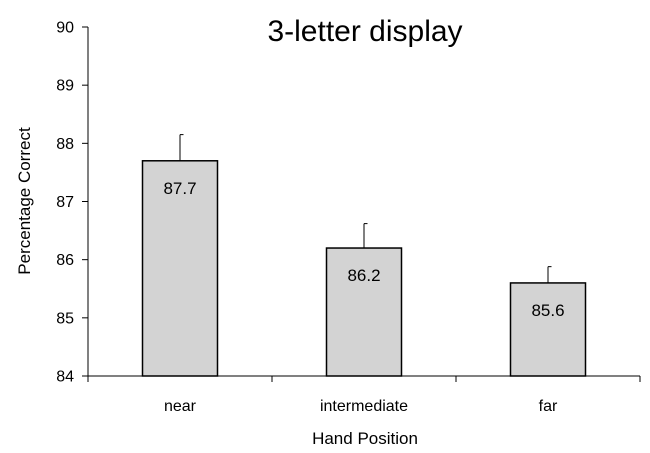  I want to click on y-tick-label: 90, so click(65, 28).